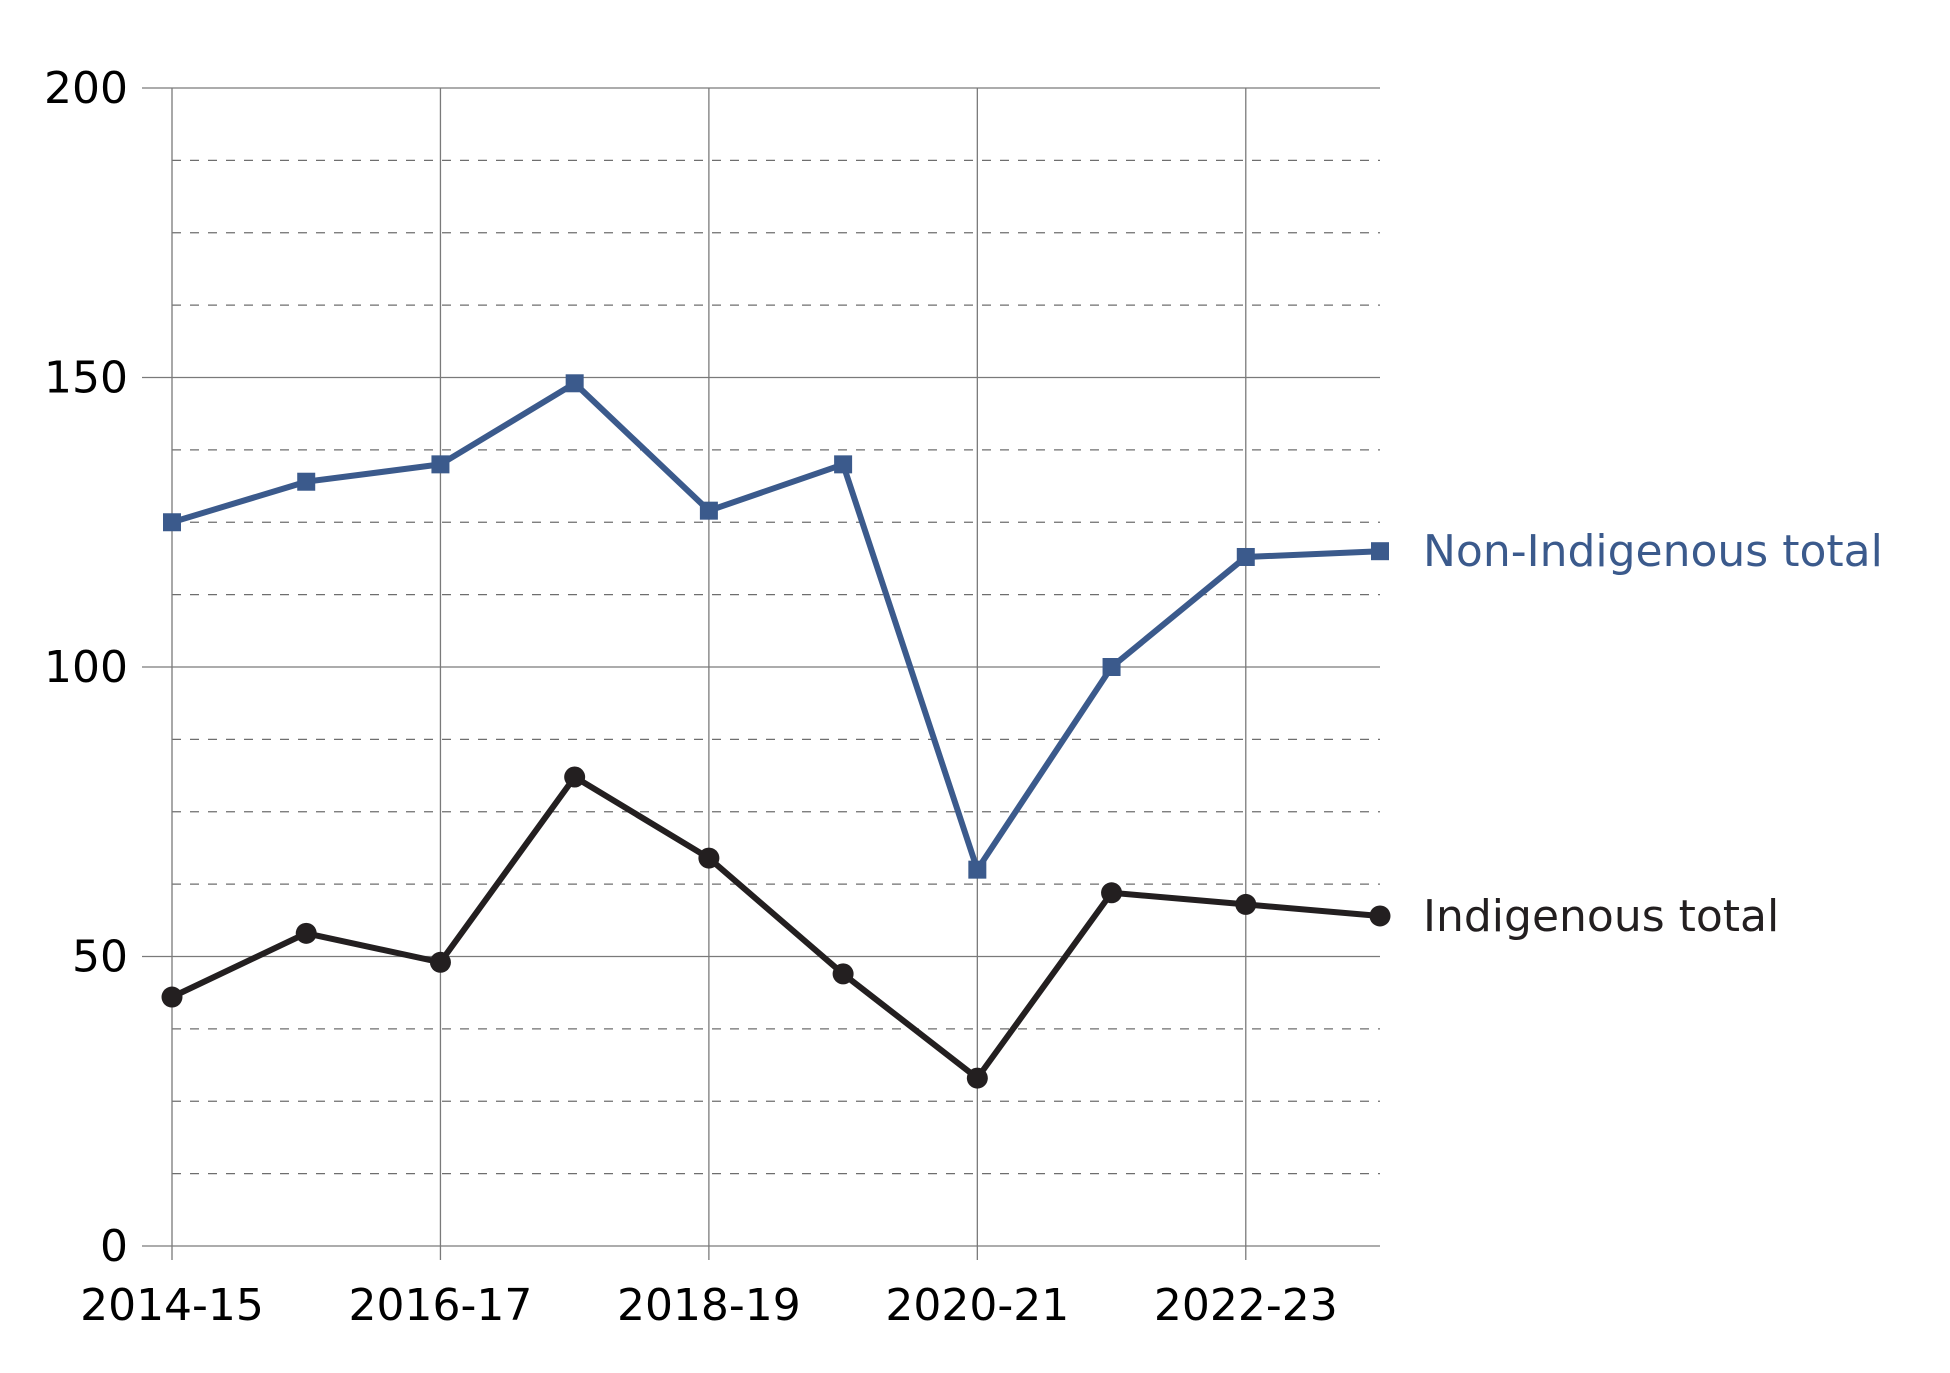  I want to click on x-tick-label: 2020-21, so click(977, 1305).